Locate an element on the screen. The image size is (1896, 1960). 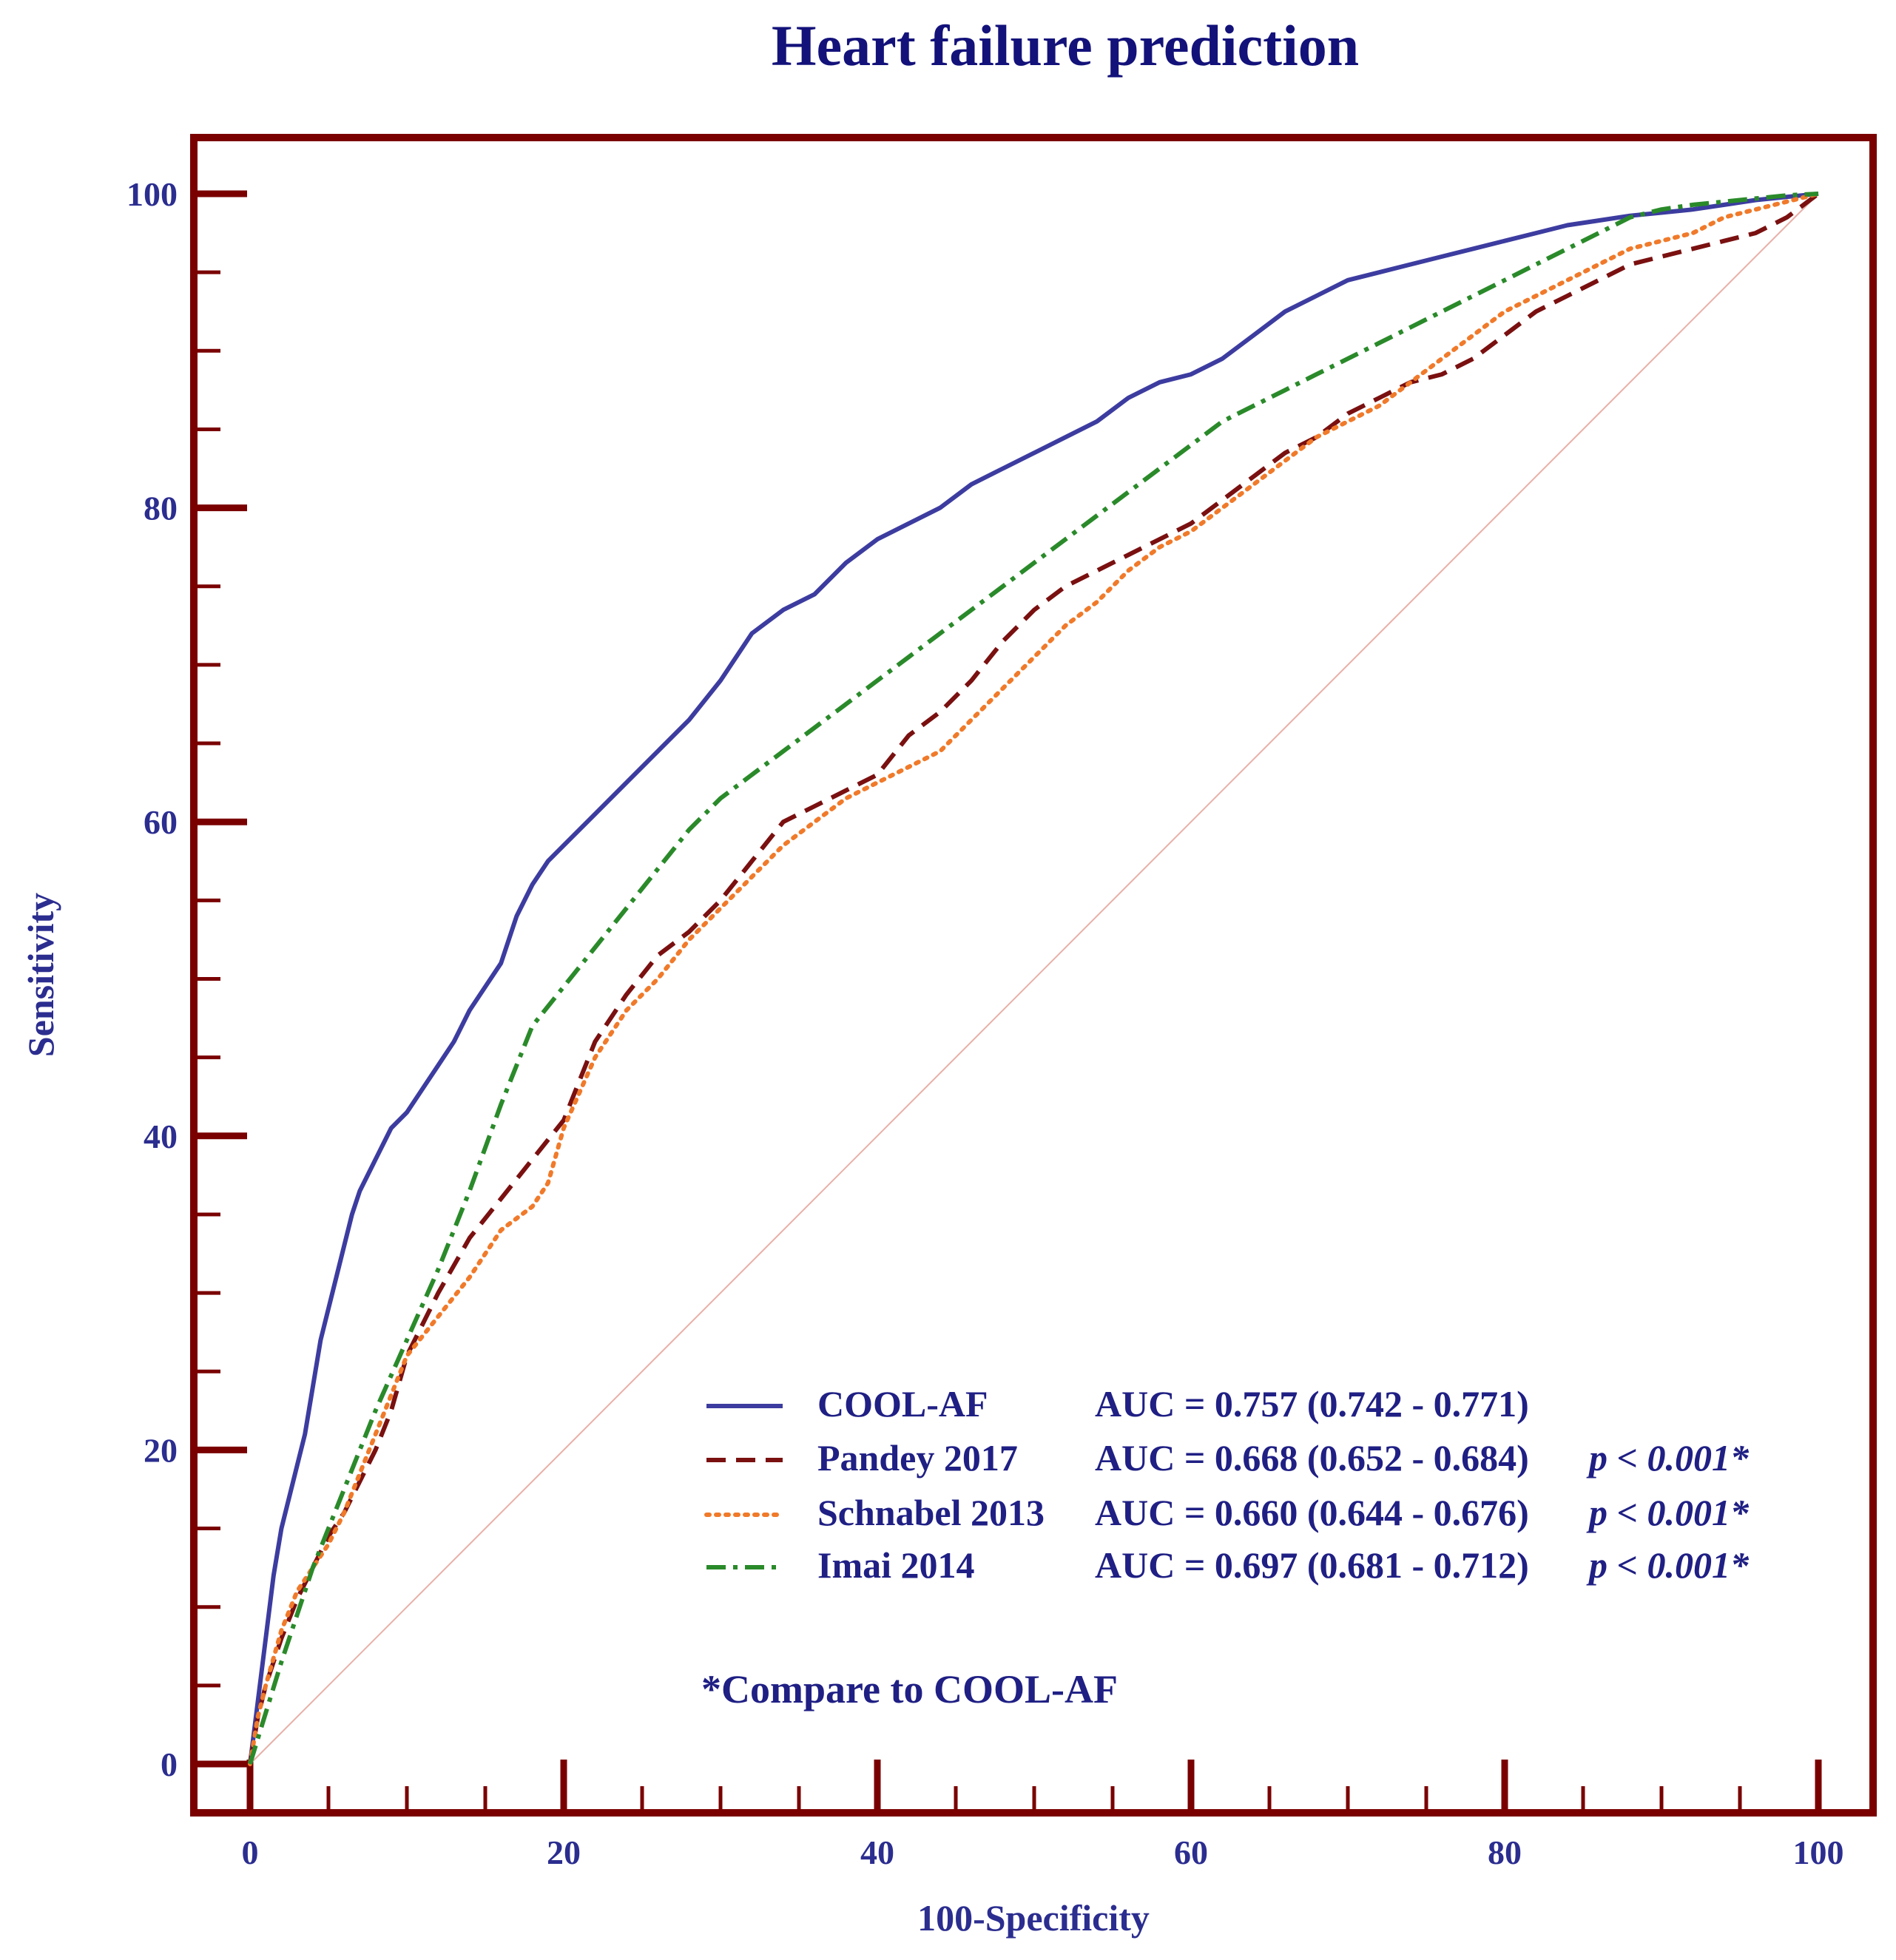
comparison-note: *Compare to COOL-AF is located at coordinates (909, 1689).